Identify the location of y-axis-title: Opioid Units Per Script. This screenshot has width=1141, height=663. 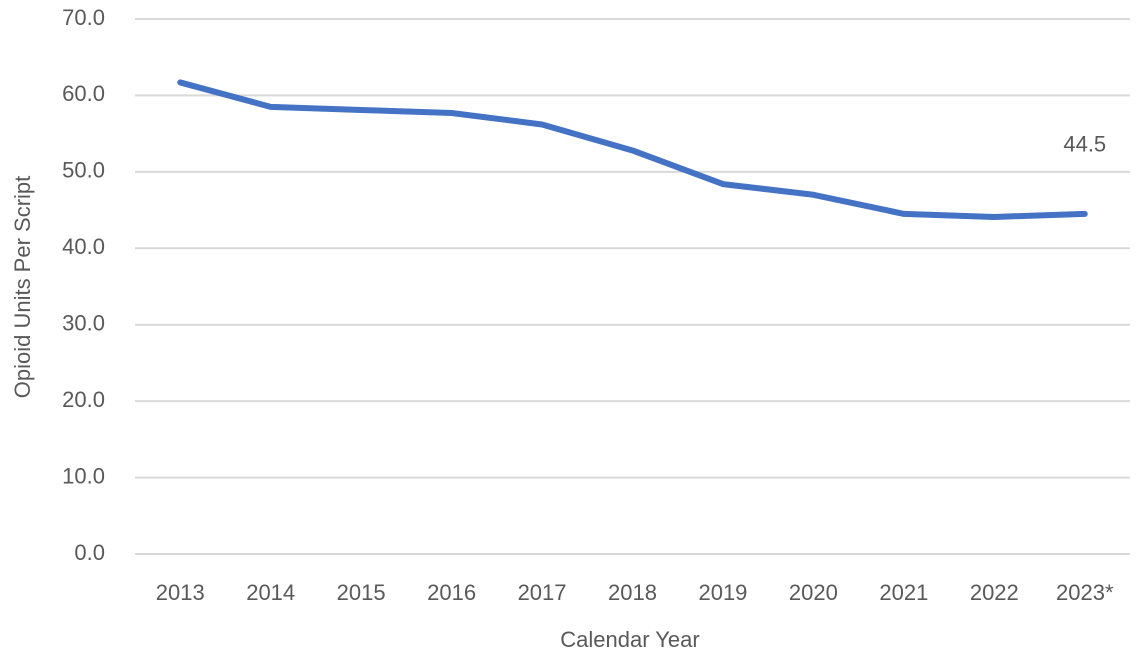
(22, 287).